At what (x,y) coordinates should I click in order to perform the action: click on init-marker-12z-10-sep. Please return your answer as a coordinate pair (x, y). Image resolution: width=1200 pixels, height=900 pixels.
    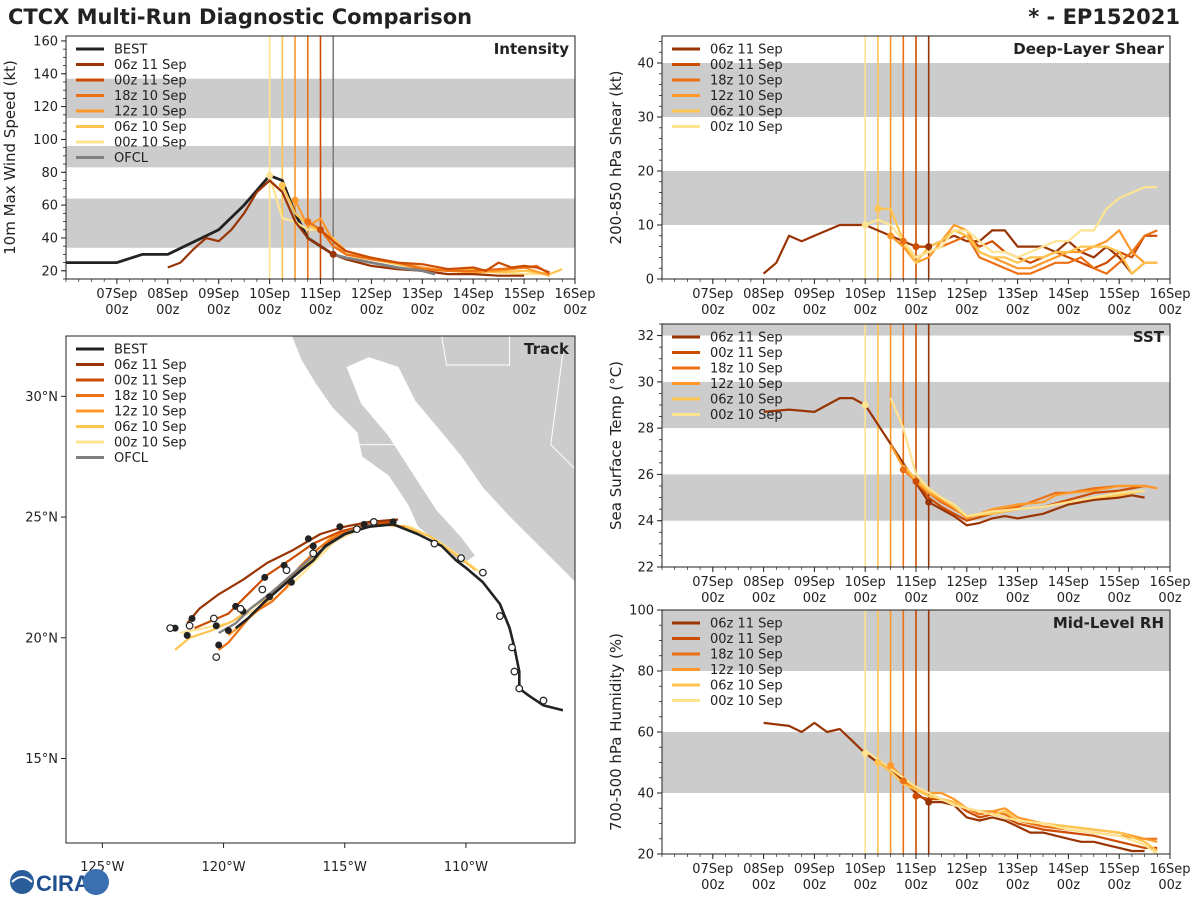
    Looking at the image, I should click on (295, 200).